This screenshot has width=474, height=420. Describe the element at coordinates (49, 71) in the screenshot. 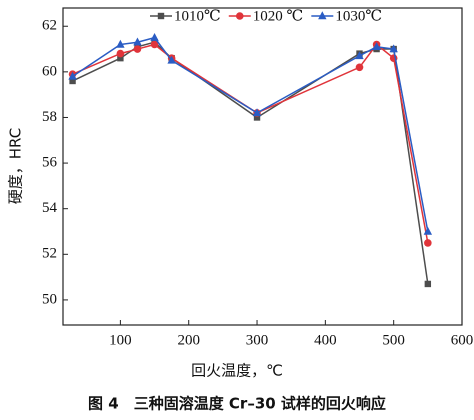

I see `y-tick-label: 60` at that location.